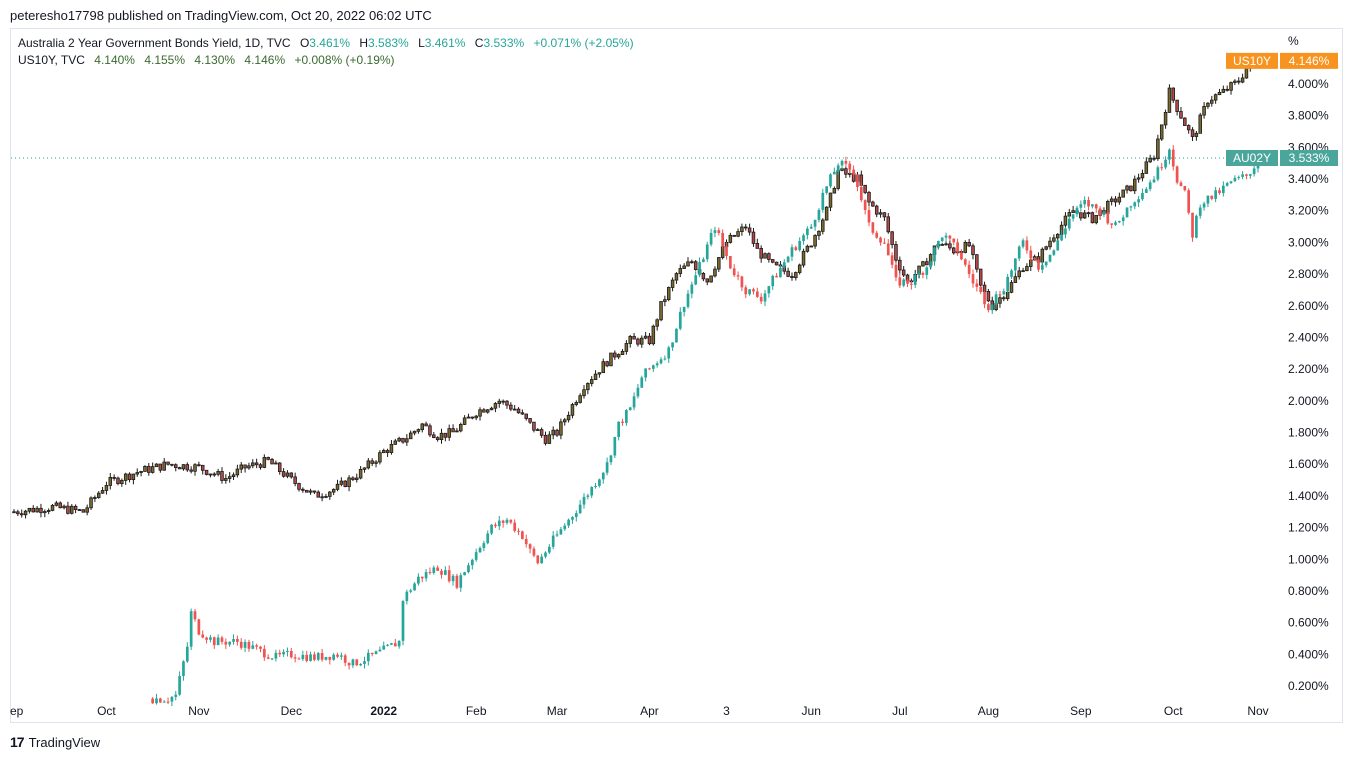 The width and height of the screenshot is (1354, 759). I want to click on legend-close-value: 3.533%, so click(504, 43).